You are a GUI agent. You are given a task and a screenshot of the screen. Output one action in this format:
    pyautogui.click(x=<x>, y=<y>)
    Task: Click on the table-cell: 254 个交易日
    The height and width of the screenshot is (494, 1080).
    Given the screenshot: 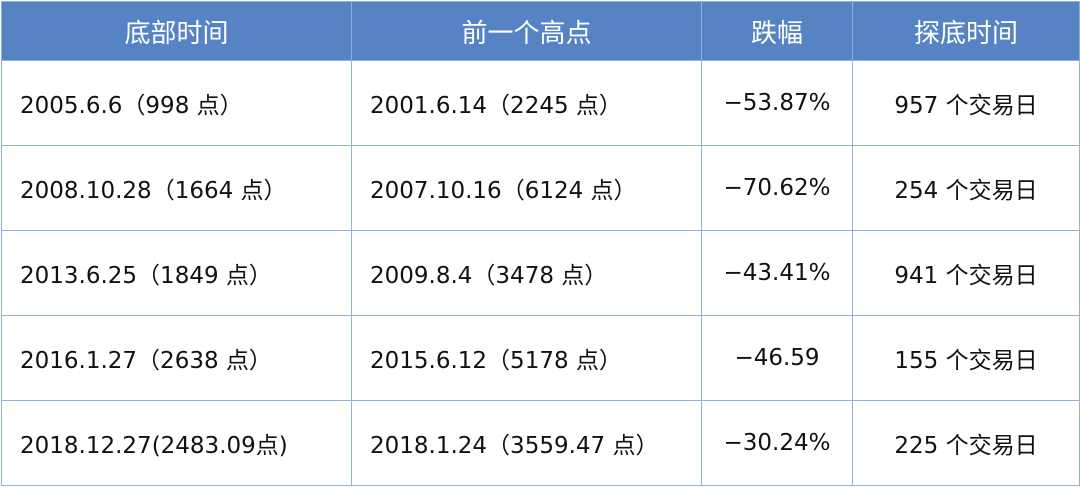 What is the action you would take?
    pyautogui.click(x=966, y=188)
    